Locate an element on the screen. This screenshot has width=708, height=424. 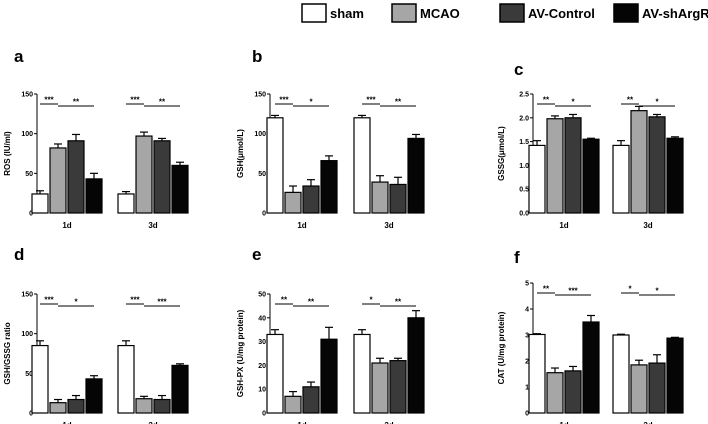
y-tick-label: 4 is located at coordinates (527, 310).